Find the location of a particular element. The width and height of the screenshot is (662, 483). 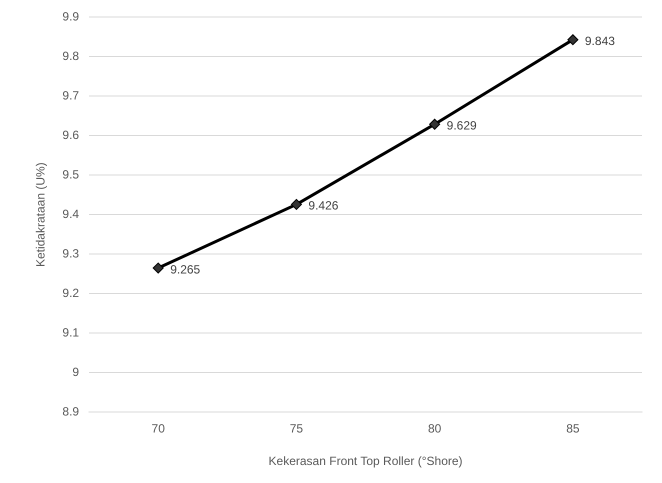

y-tick-label: 9.5 is located at coordinates (71, 175).